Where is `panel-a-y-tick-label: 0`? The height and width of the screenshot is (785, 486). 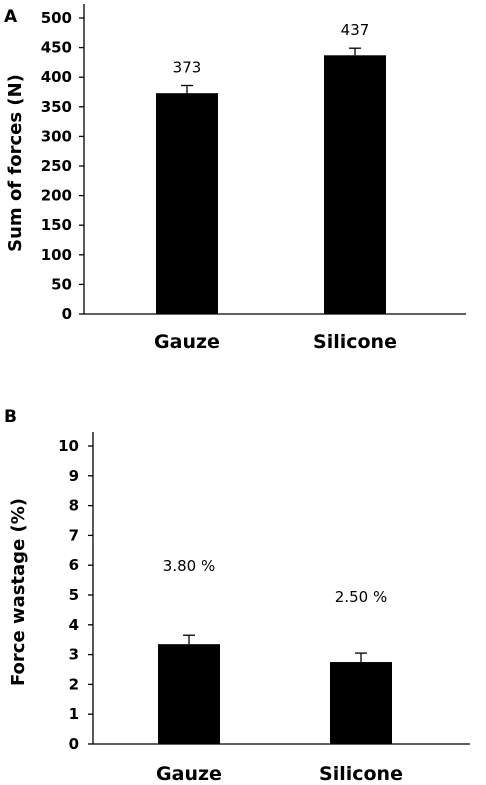 panel-a-y-tick-label: 0 is located at coordinates (67, 314).